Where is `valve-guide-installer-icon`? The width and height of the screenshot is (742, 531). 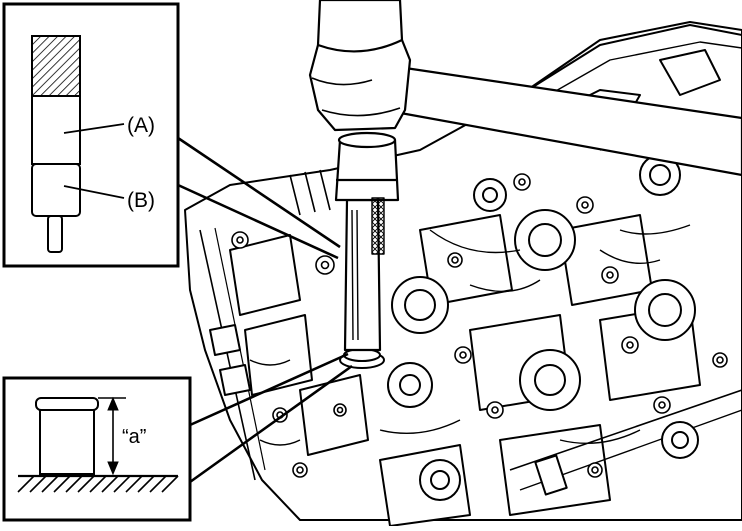 valve-guide-installer-icon is located at coordinates (367, 241).